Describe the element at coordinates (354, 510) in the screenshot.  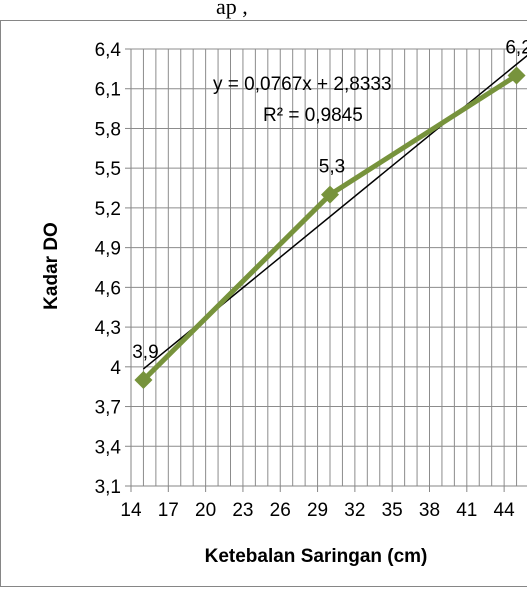
I see `x-tick-label: 32` at that location.